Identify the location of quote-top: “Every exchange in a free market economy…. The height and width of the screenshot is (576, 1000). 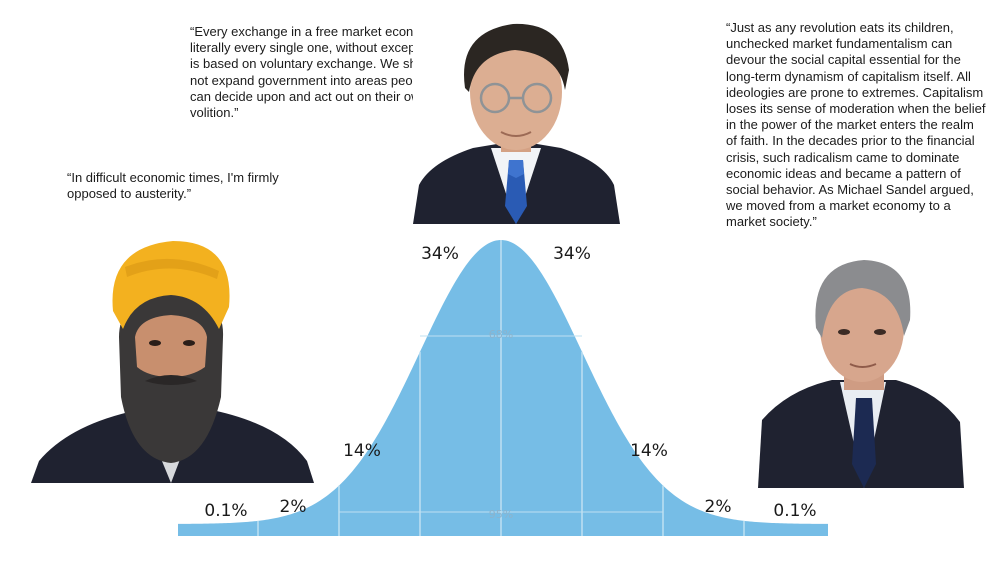
(316, 72).